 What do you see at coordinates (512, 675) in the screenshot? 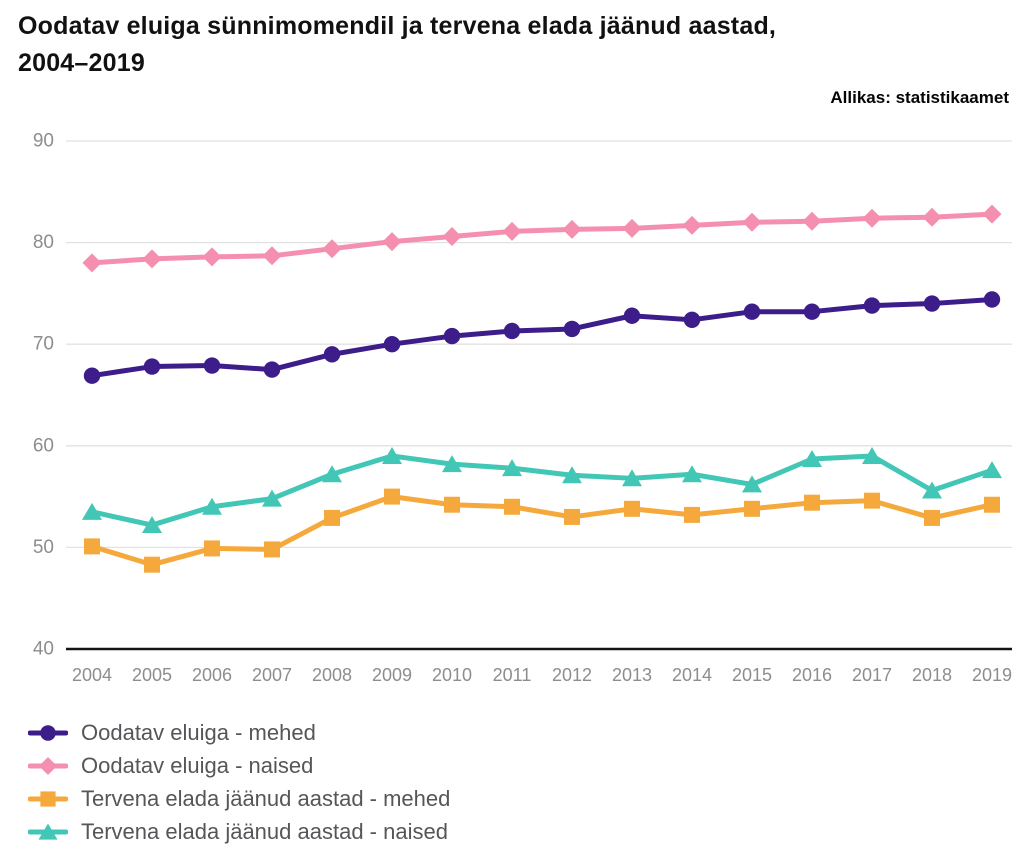
I see `x-tick-label: 2011` at bounding box center [512, 675].